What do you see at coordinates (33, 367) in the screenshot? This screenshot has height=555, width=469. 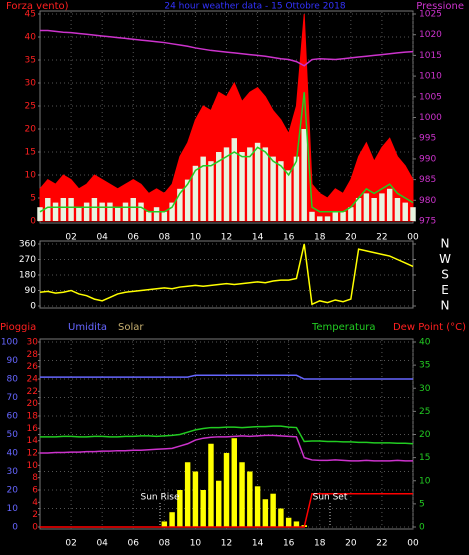 I see `y3-tick-label: 26` at bounding box center [33, 367].